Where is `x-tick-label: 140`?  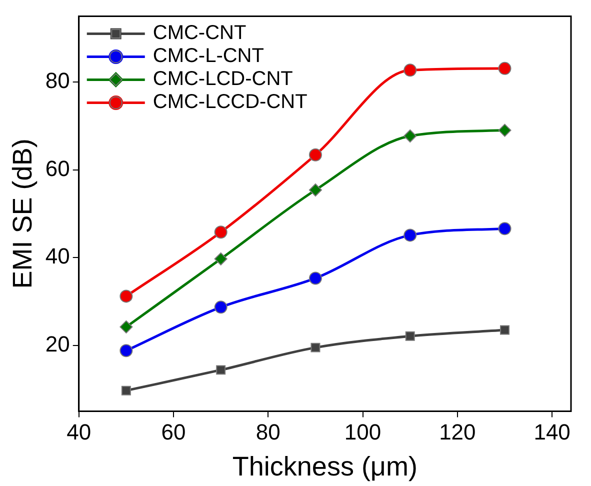
x-tick-label: 140 is located at coordinates (552, 431).